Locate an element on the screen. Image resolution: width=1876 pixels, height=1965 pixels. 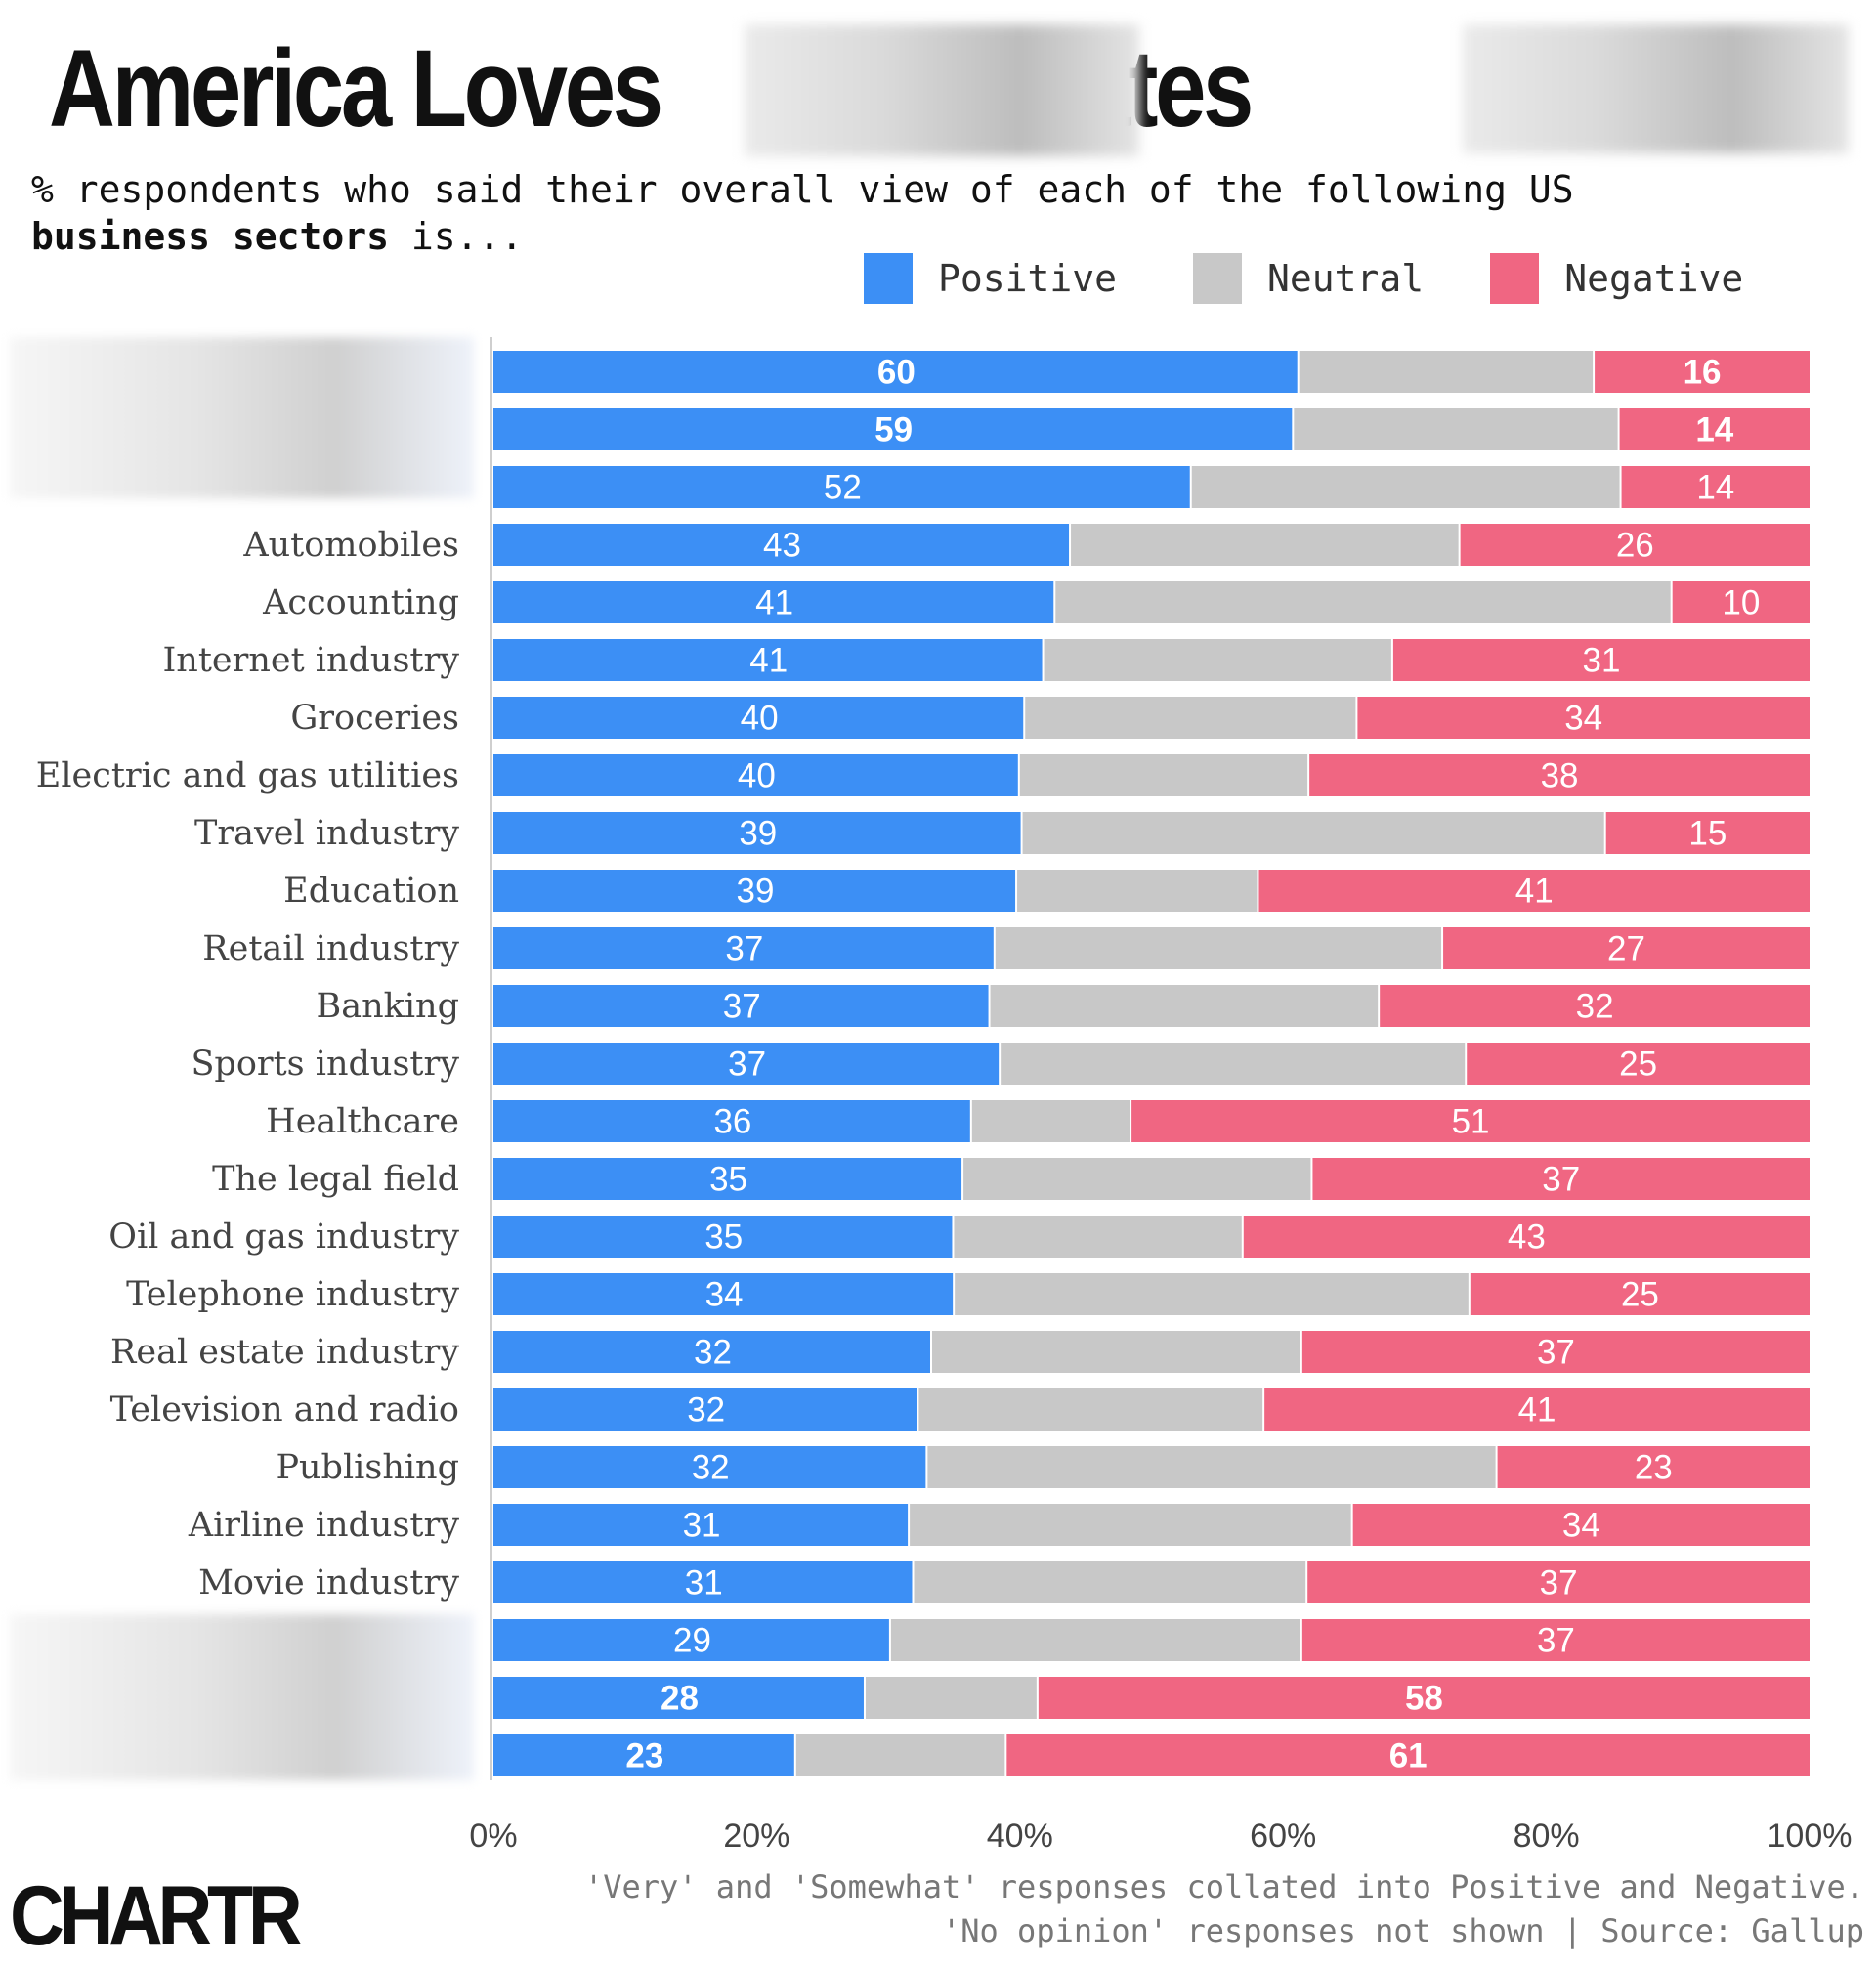
bar-value-negative-0: 16 is located at coordinates (1703, 373).